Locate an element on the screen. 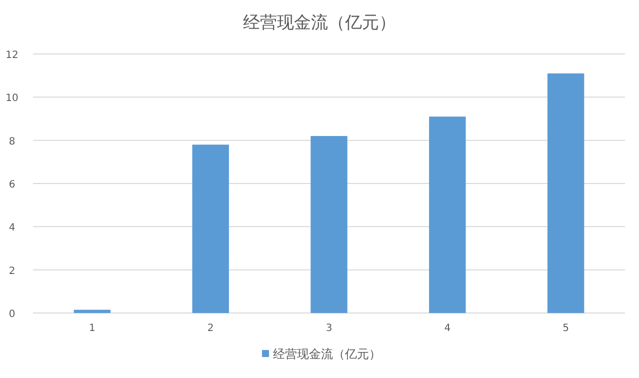 The height and width of the screenshot is (378, 639). y-tick-label: 0 is located at coordinates (12, 314).